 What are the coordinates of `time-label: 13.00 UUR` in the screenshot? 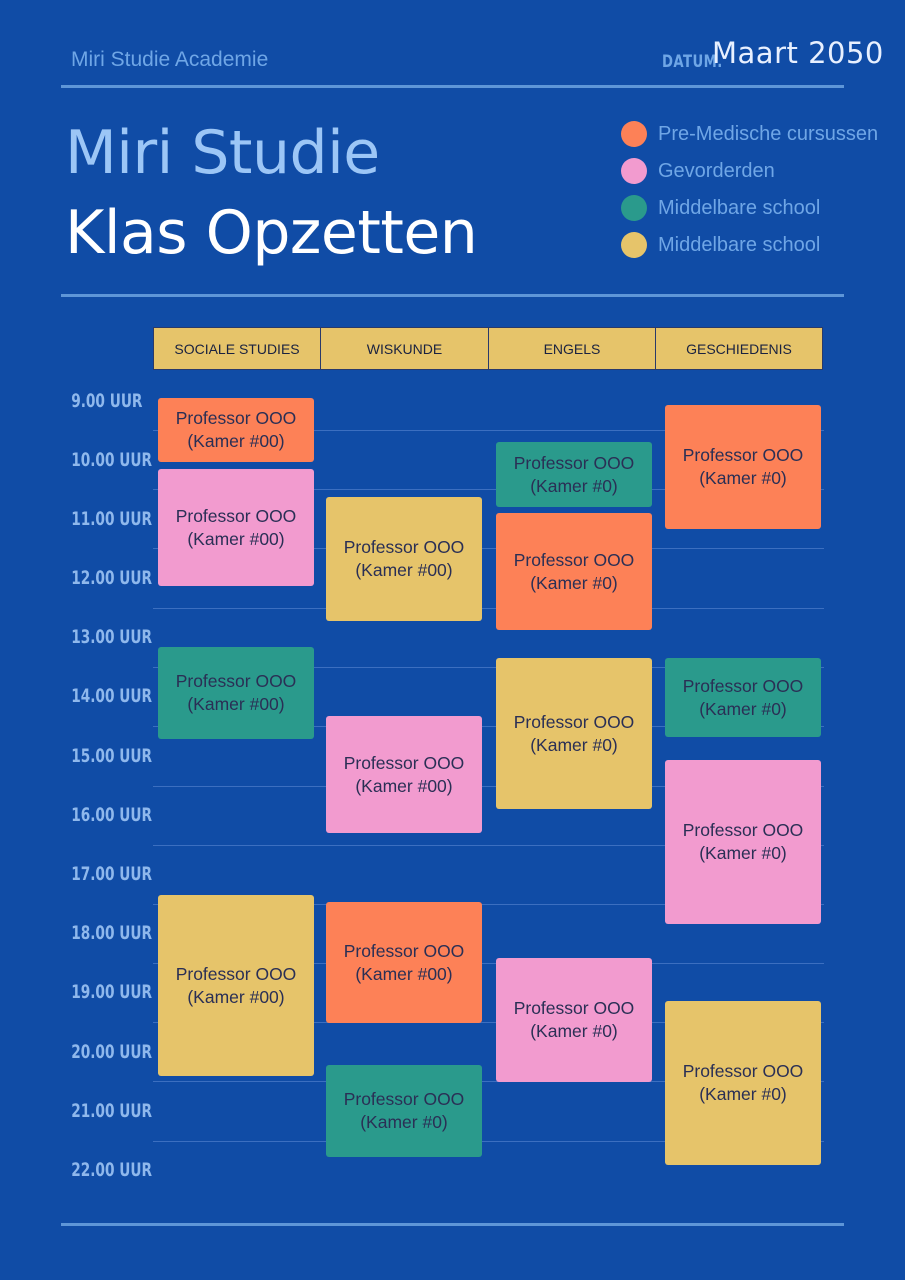 It's located at (111, 637).